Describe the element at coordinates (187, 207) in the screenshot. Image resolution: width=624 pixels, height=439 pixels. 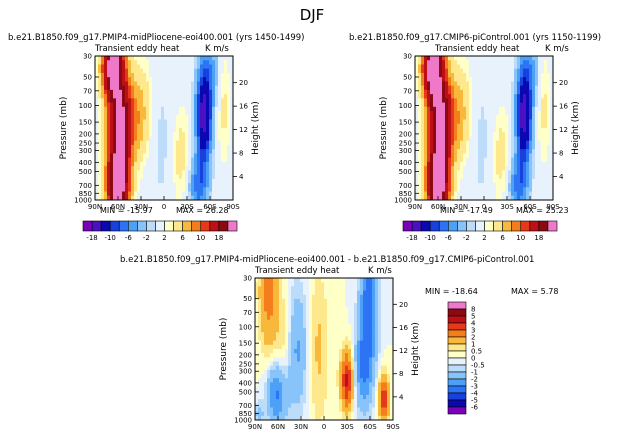
I see `x-tick-label: 30S` at that location.